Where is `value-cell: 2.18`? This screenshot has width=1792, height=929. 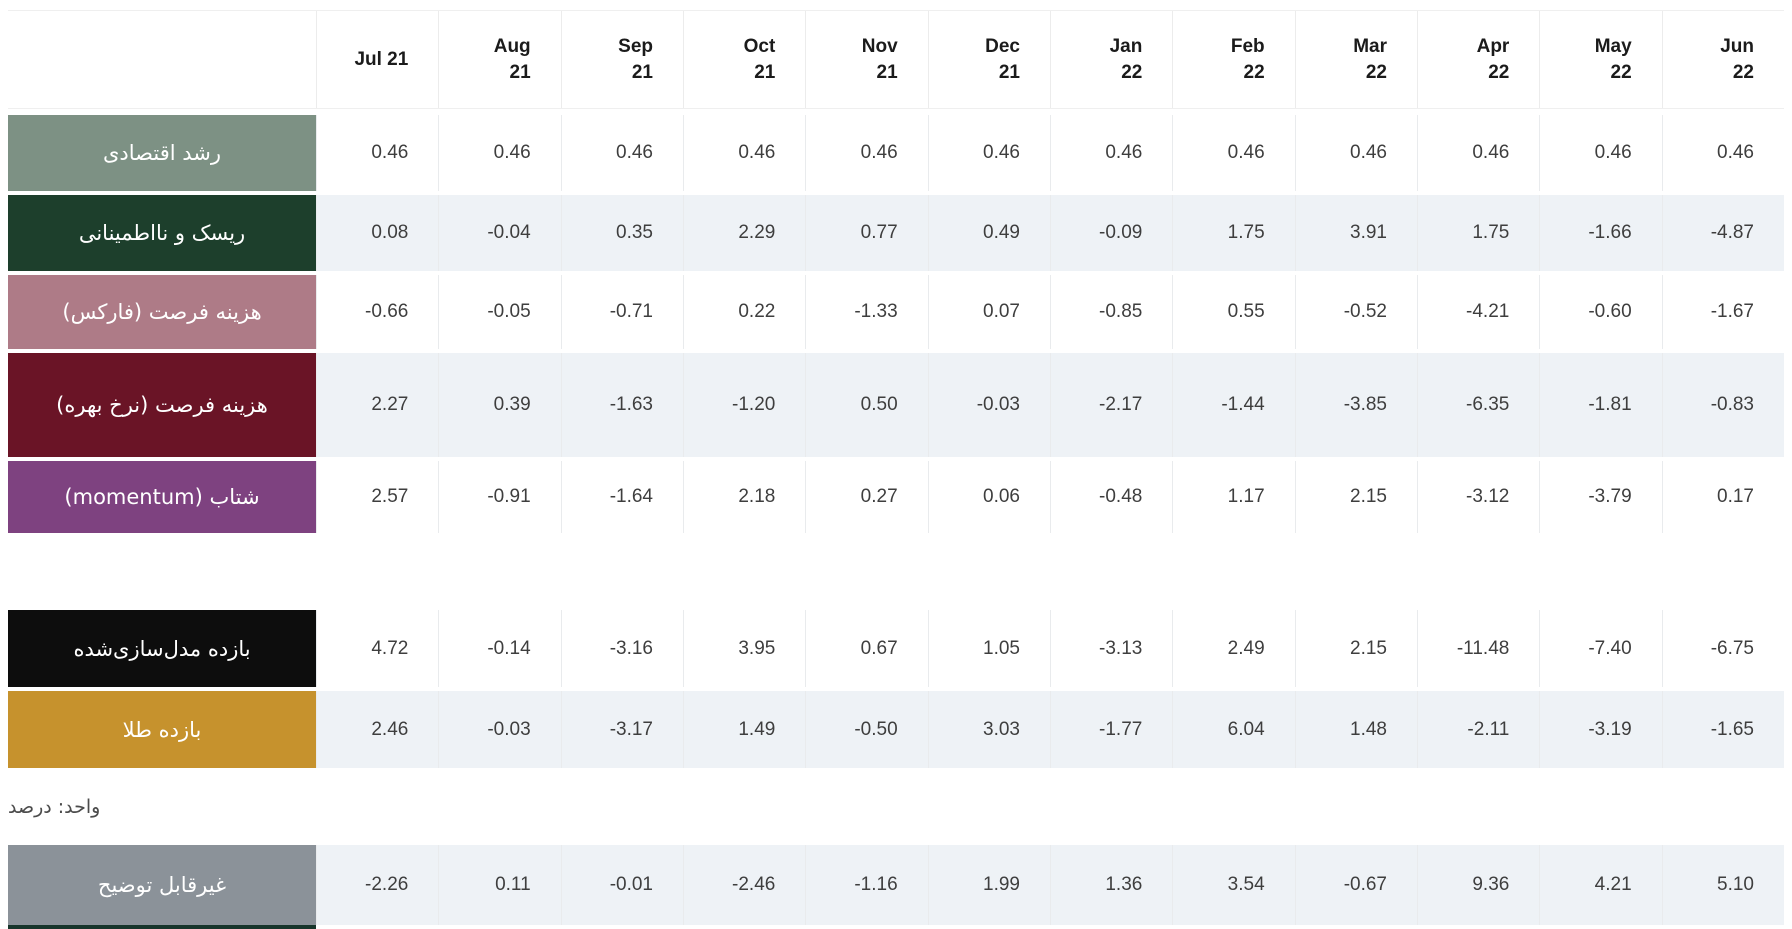 value-cell: 2.18 is located at coordinates (744, 497).